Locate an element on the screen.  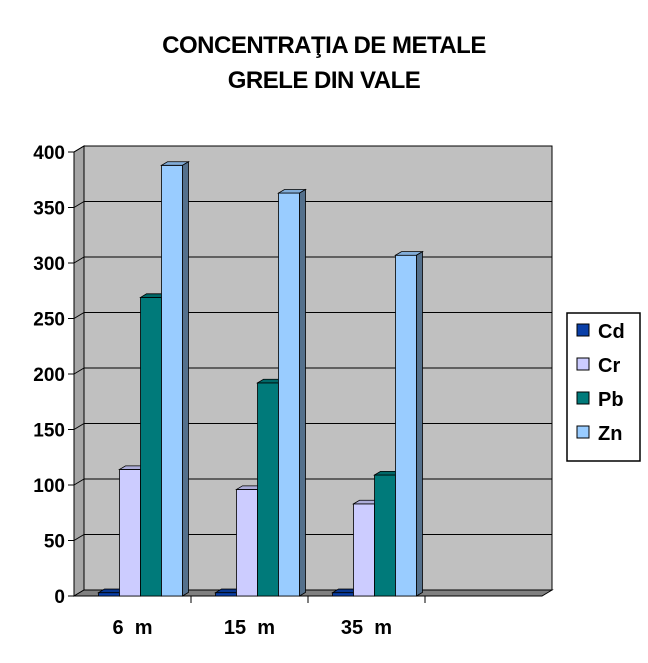
x-axis: 6 m 15 m 35 m is located at coordinates (308, 617).